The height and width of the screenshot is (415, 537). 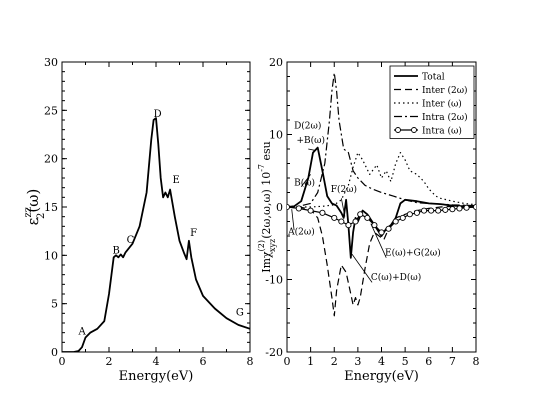 I want to click on y-axis-label-sup: zz, so click(x=28, y=212).